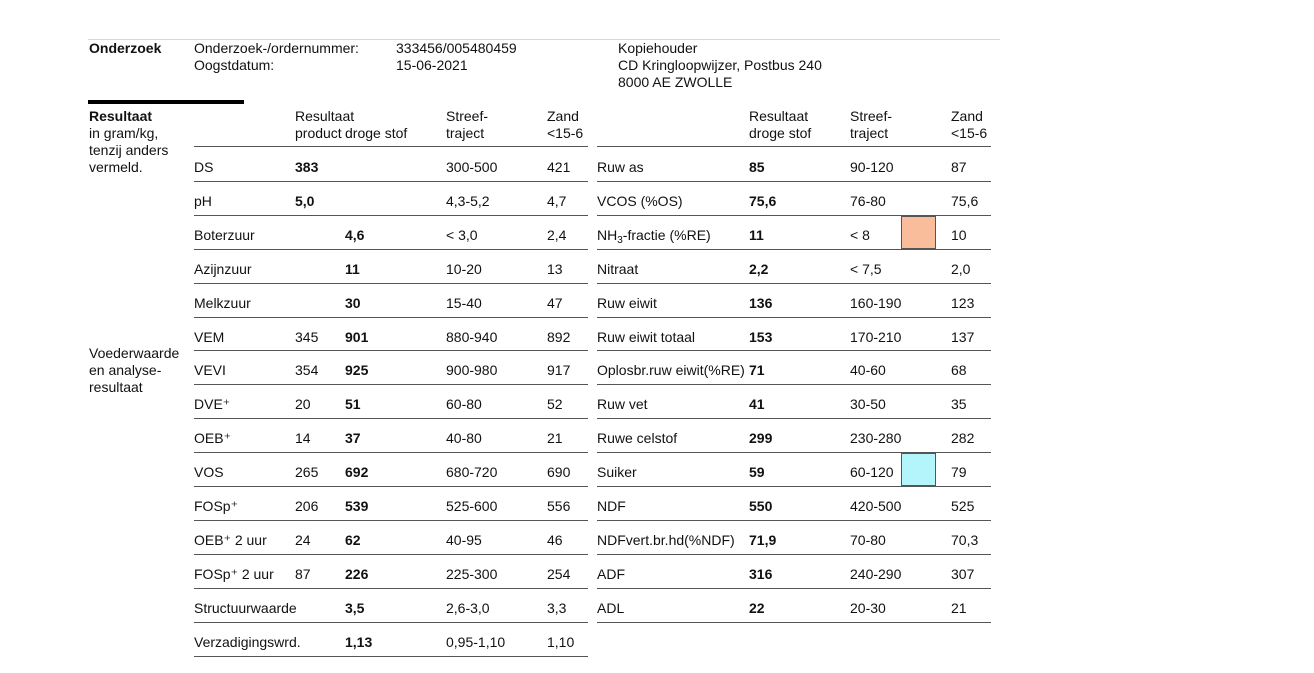 This screenshot has width=1314, height=673. What do you see at coordinates (468, 607) in the screenshot?
I see `left-row-target: 2,6-3,0` at bounding box center [468, 607].